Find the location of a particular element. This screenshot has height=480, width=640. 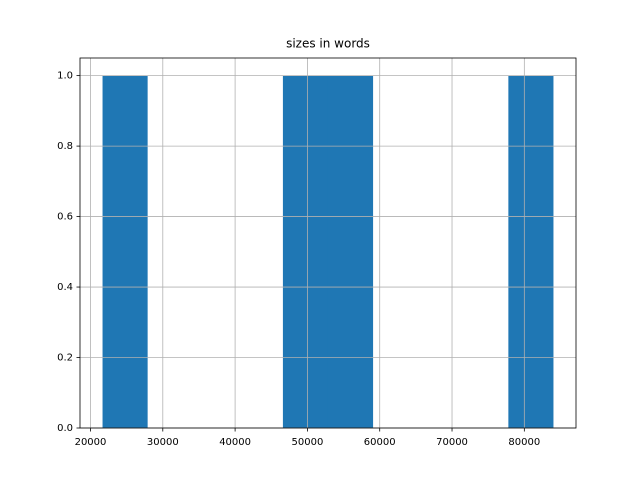

chart-title: sizes in words is located at coordinates (328, 44).